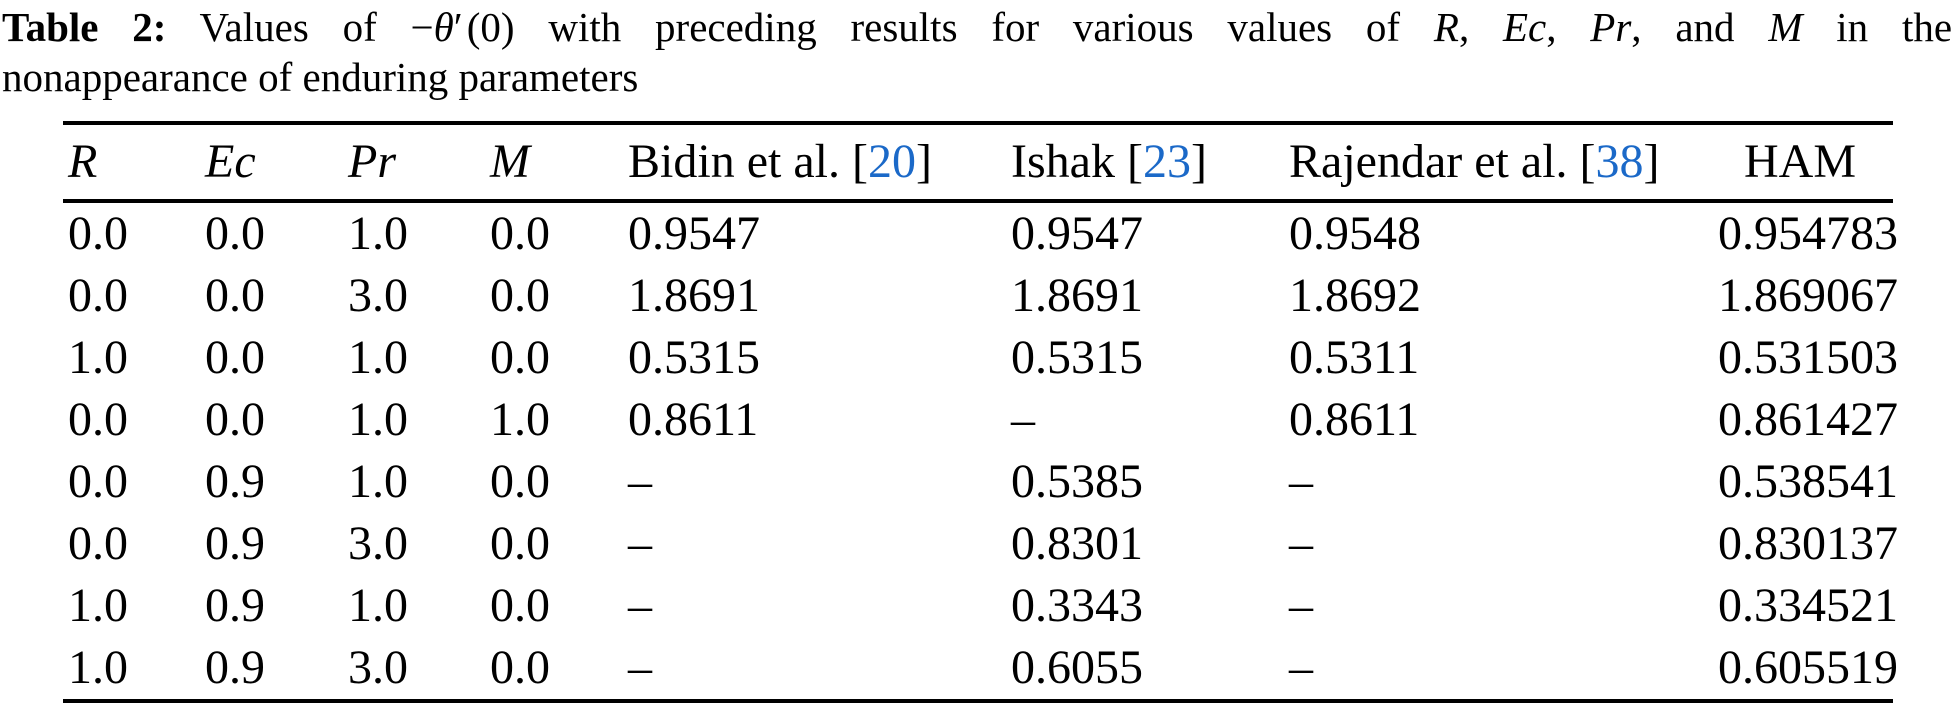  Describe the element at coordinates (977, 77) in the screenshot. I see `caption-line-2: nonappearance of enduring parameters` at that location.